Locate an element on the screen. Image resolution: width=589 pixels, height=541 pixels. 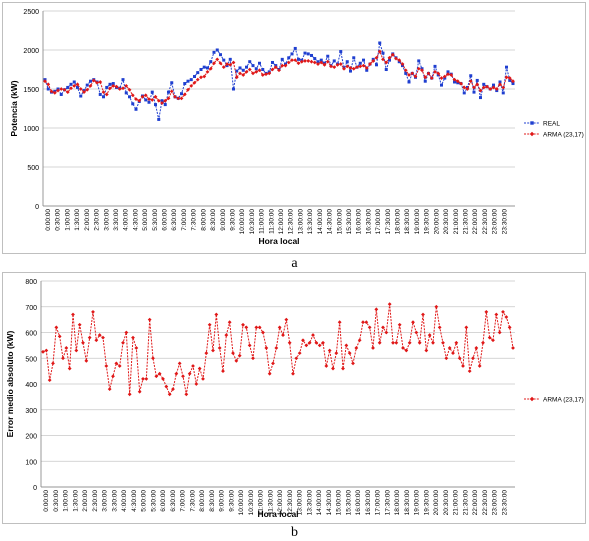
y-tick-label: 500 is located at coordinates (33, 168).